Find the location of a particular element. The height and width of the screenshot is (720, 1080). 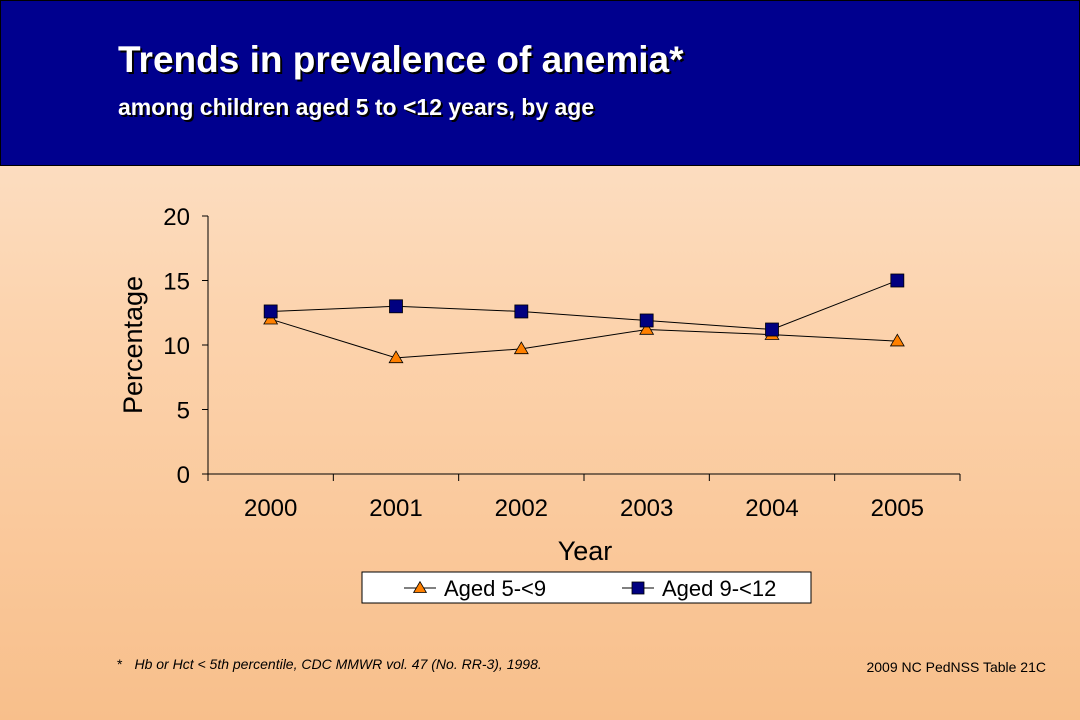

y-tick-label: 0 is located at coordinates (183, 475).